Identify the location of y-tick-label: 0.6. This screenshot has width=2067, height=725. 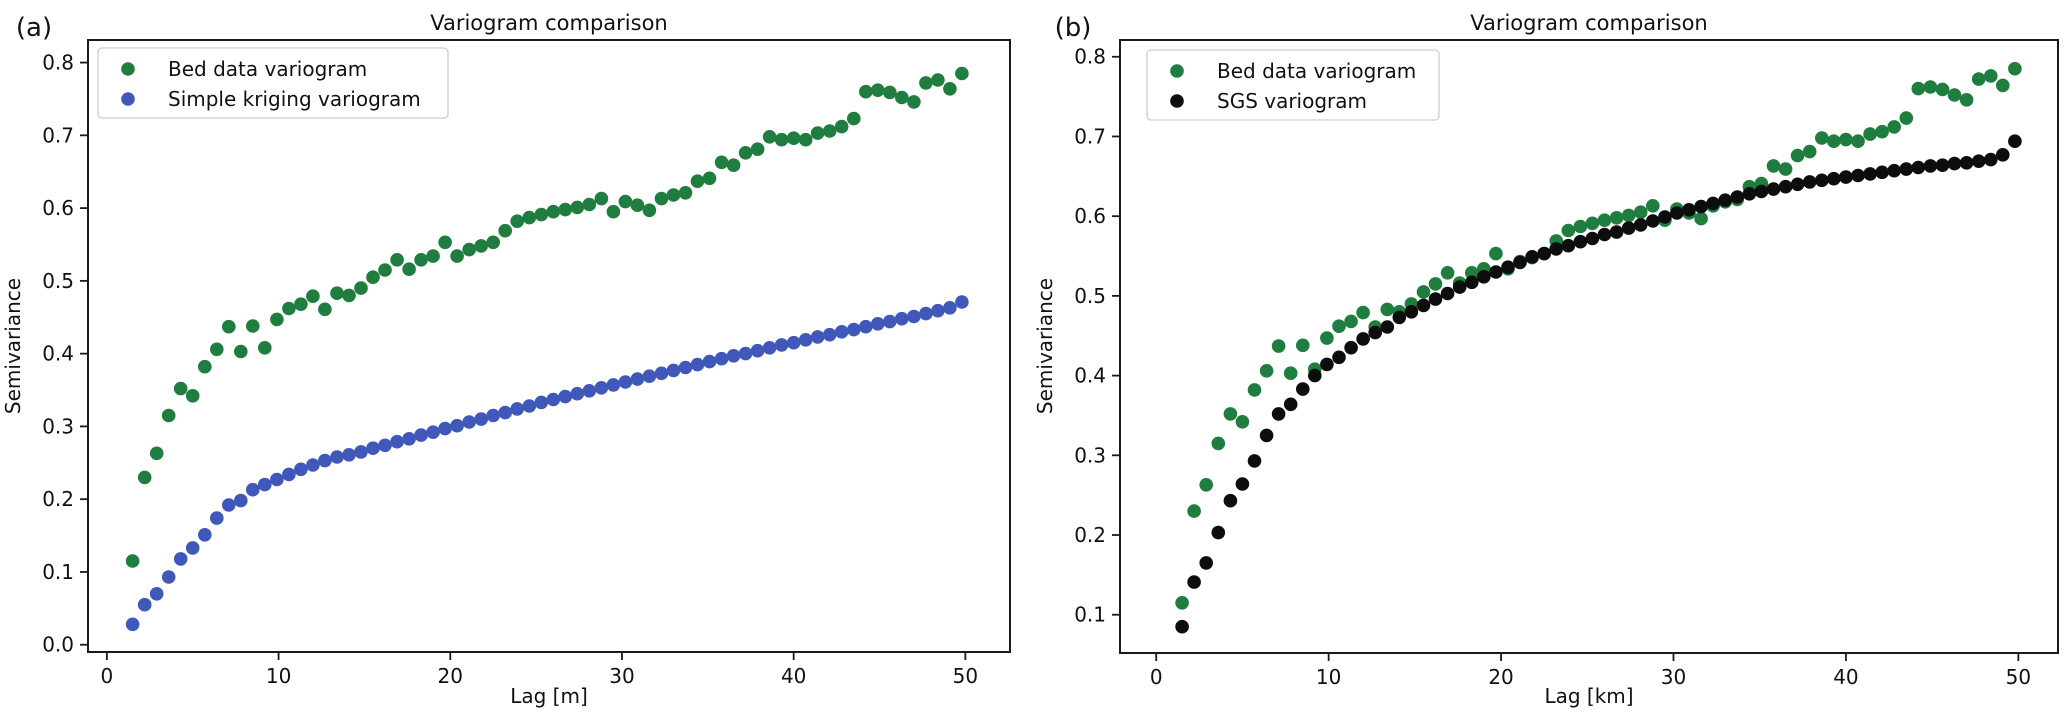
(1090, 216).